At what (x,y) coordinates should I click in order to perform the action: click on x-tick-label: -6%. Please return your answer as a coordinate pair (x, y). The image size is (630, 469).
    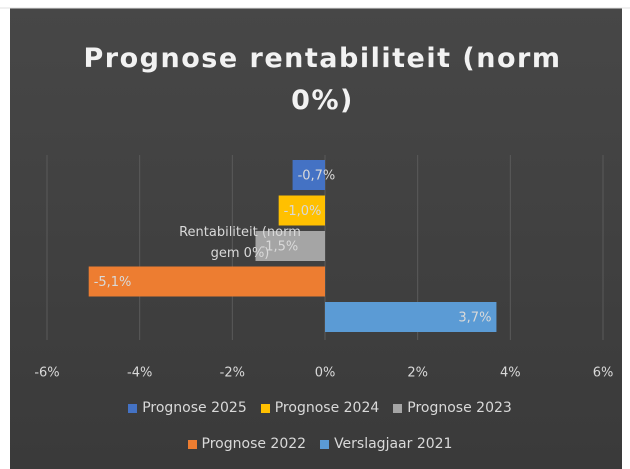
    Looking at the image, I should click on (46, 373).